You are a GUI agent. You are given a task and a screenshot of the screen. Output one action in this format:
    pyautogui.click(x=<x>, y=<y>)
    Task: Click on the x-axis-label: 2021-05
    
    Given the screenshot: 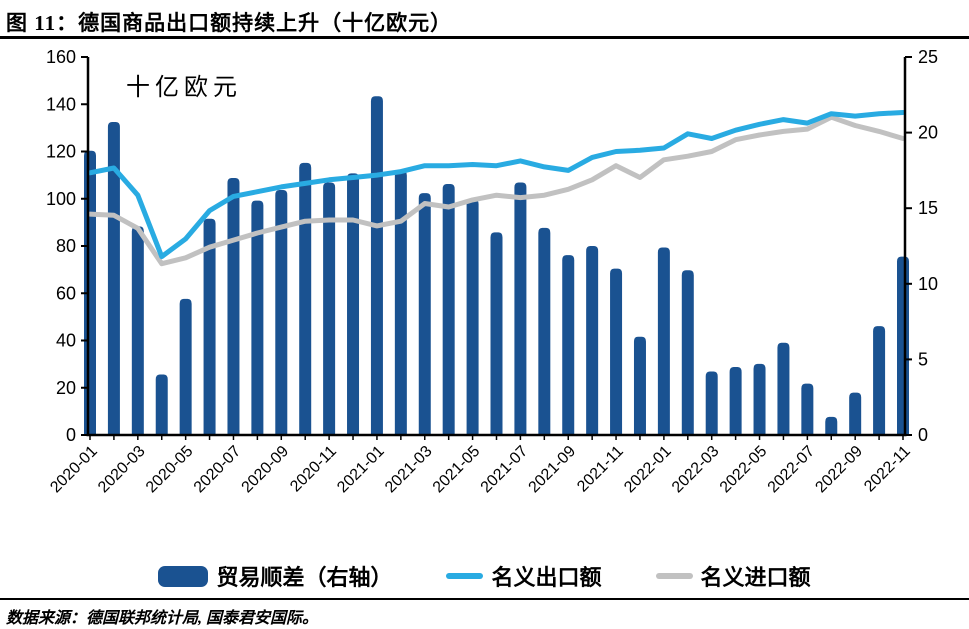 What is the action you would take?
    pyautogui.click(x=457, y=470)
    